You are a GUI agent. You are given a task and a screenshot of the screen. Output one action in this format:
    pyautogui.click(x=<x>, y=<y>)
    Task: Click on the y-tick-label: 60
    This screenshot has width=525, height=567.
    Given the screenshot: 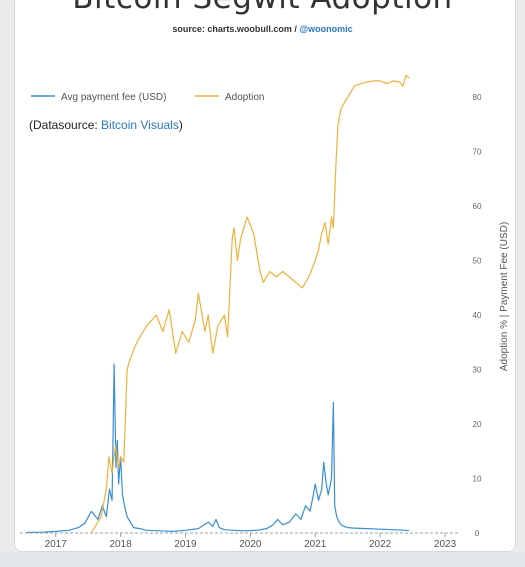 What is the action you would take?
    pyautogui.click(x=477, y=206)
    